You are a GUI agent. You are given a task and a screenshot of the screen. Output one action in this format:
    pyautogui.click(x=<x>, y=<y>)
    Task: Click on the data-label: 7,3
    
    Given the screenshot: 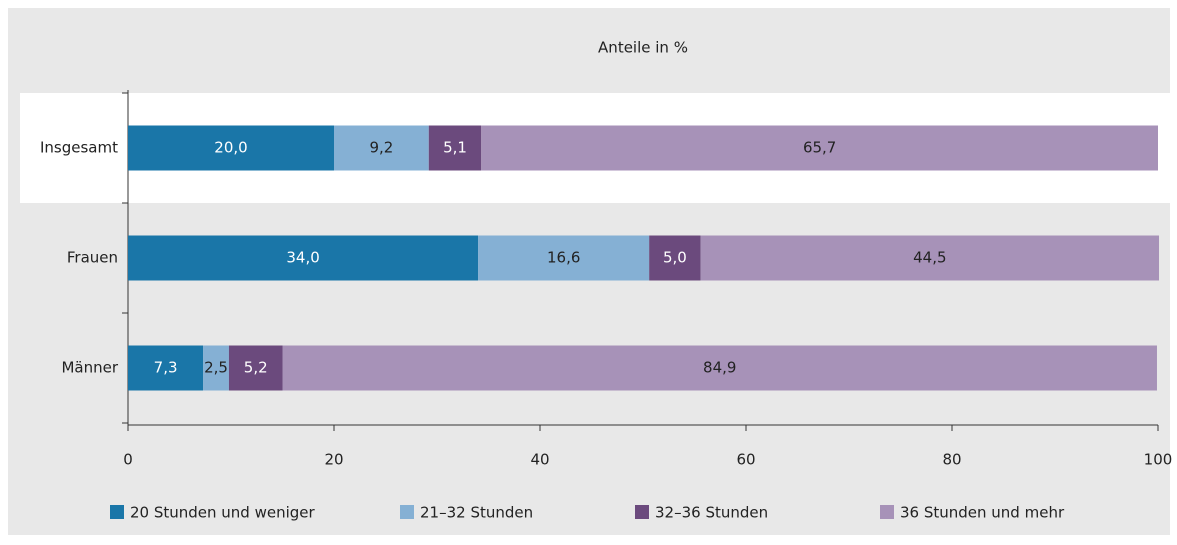 What is the action you would take?
    pyautogui.click(x=166, y=368)
    